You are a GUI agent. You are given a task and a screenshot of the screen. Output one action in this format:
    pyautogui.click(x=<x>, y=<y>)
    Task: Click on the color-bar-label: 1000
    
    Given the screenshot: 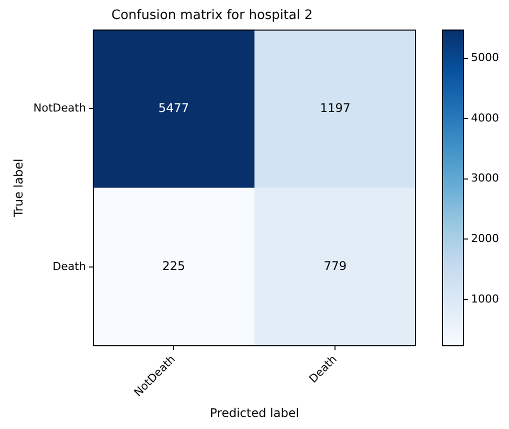 What is the action you would take?
    pyautogui.click(x=485, y=299)
    